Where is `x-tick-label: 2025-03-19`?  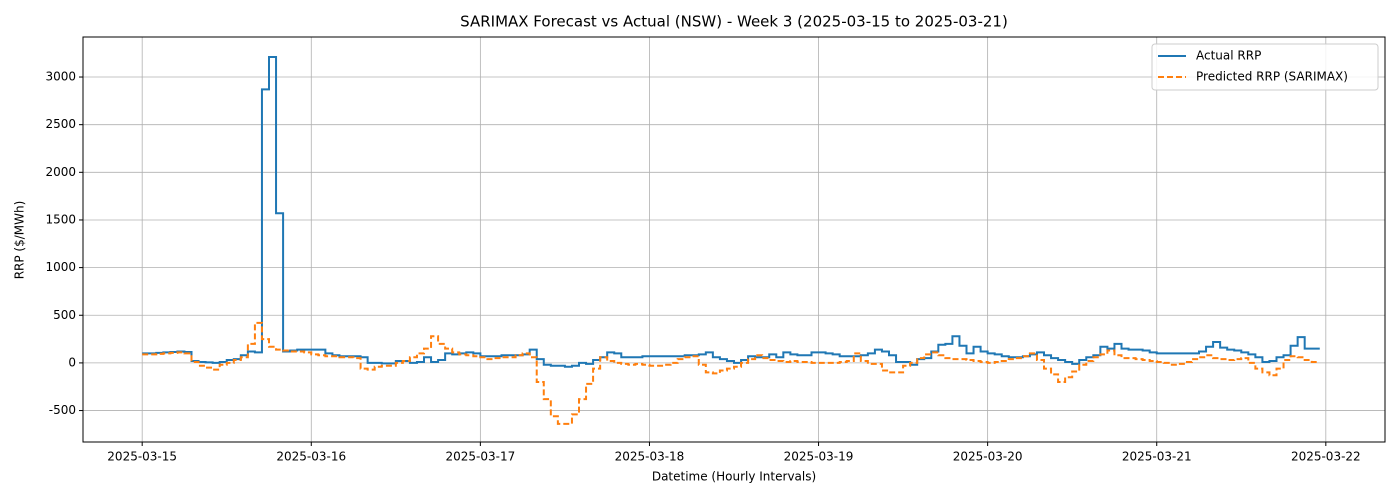
x-tick-label: 2025-03-19 is located at coordinates (819, 457).